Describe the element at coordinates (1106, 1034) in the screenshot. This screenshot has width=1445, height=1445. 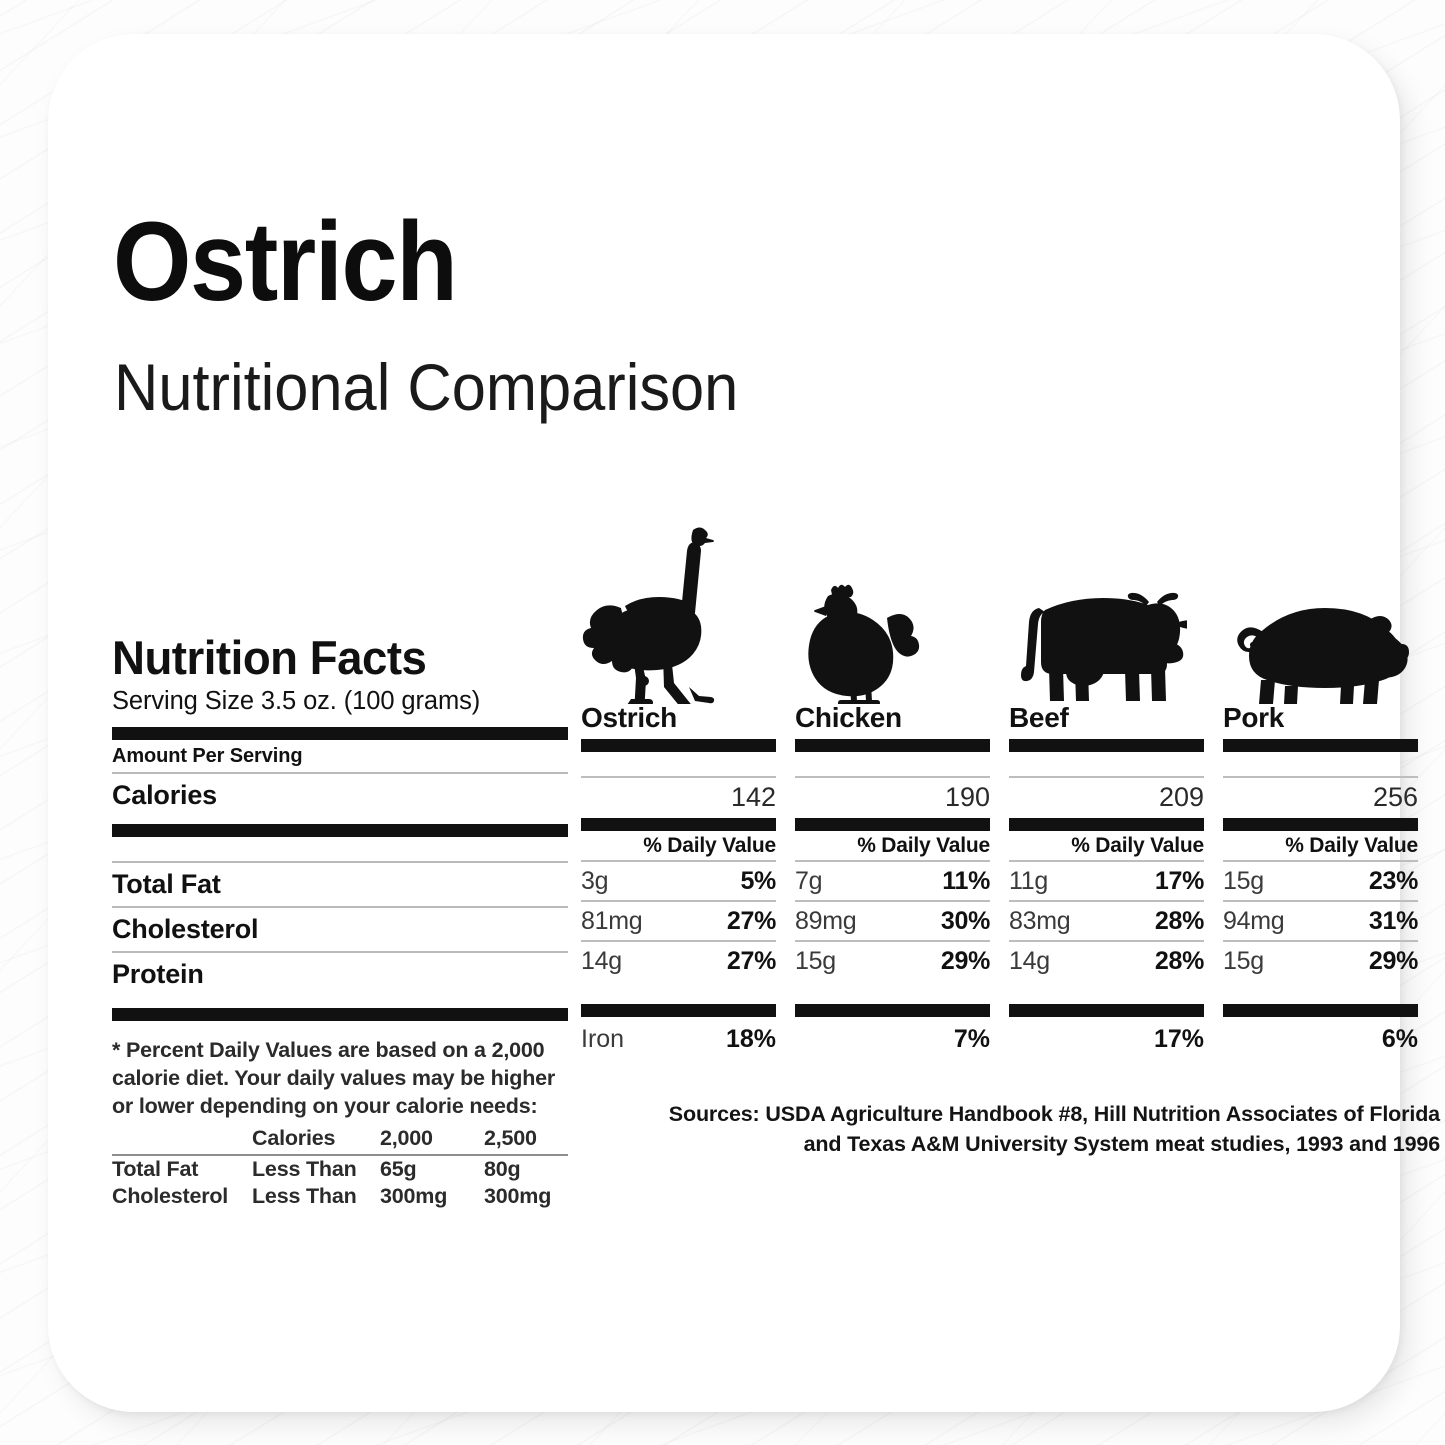
I see `col2-iron-row: 17%` at that location.